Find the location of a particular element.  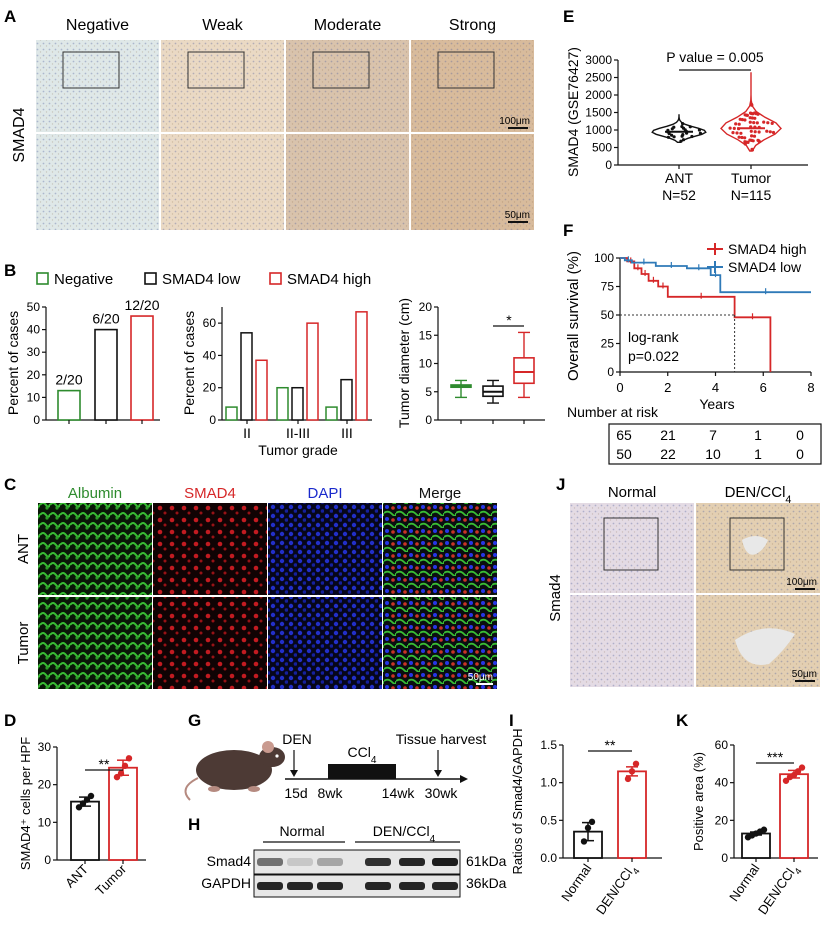

panel-j-column-label: Normal is located at coordinates (632, 492).